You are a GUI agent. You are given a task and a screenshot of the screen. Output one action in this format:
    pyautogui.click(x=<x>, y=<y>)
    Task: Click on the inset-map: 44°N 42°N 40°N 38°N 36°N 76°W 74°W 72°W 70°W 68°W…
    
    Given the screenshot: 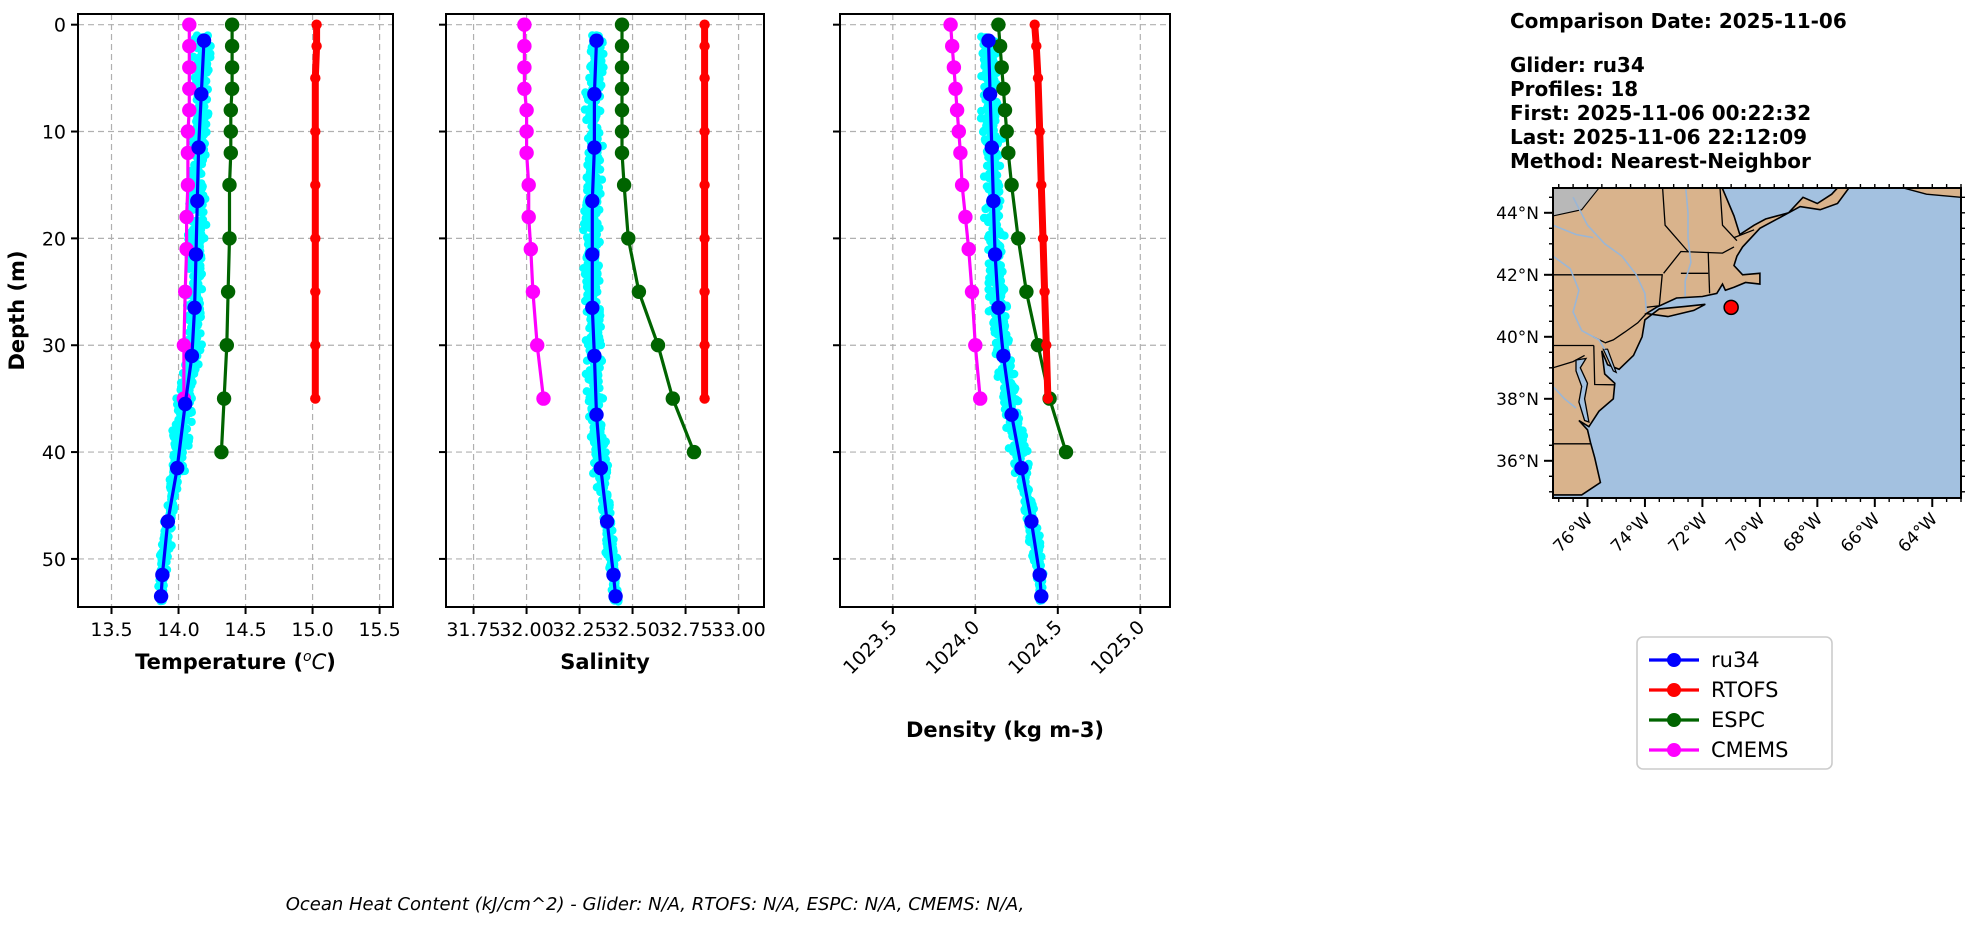 What is the action you would take?
    pyautogui.click(x=1730, y=370)
    